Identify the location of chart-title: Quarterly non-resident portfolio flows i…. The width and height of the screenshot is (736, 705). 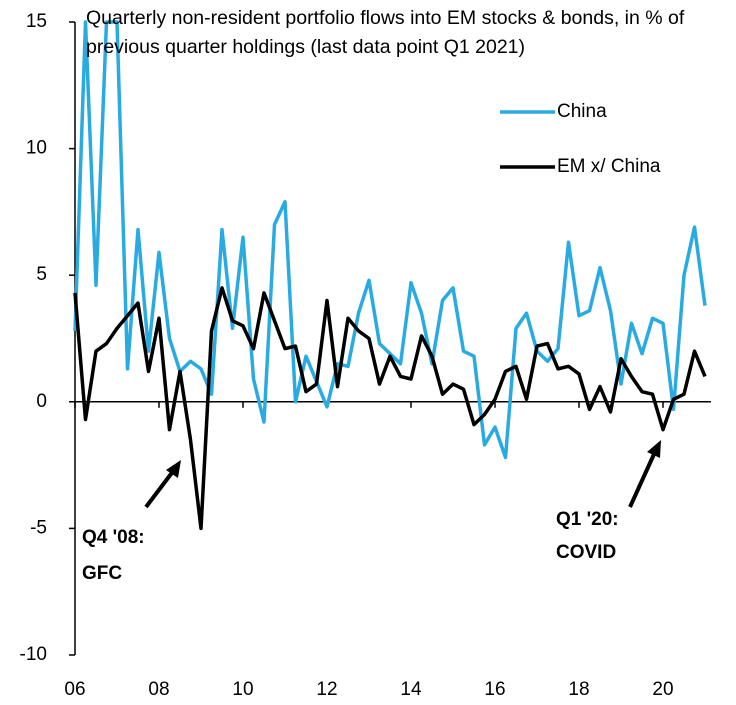
(385, 32).